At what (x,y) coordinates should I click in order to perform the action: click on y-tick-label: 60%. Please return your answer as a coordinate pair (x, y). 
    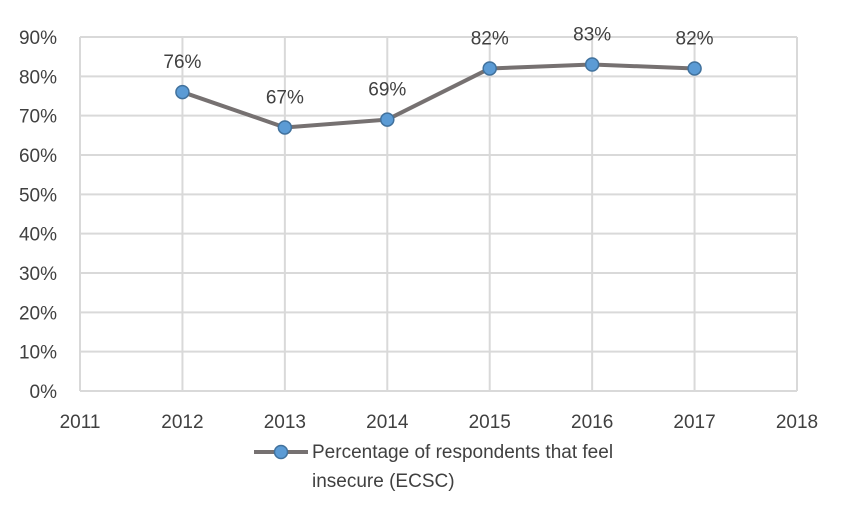
    Looking at the image, I should click on (38, 156).